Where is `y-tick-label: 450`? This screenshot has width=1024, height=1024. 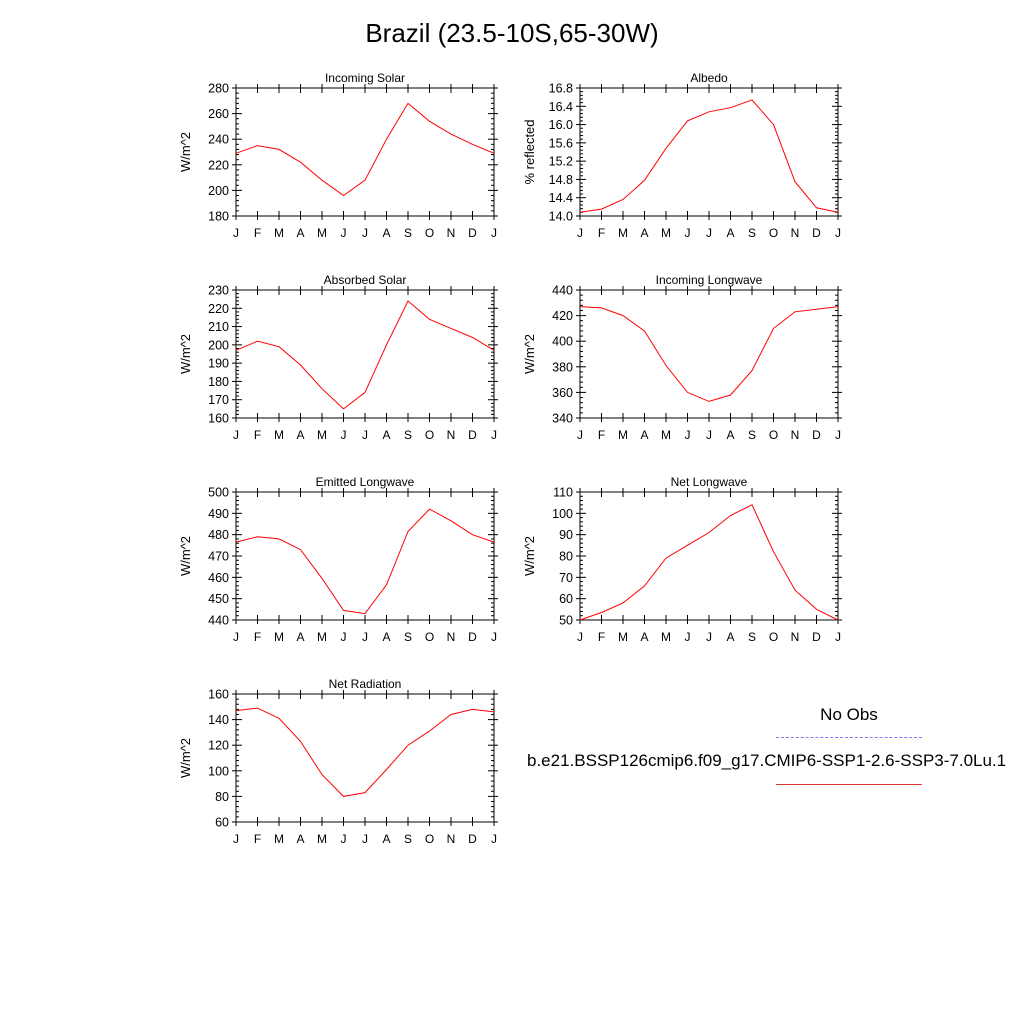
y-tick-label: 450 is located at coordinates (218, 599).